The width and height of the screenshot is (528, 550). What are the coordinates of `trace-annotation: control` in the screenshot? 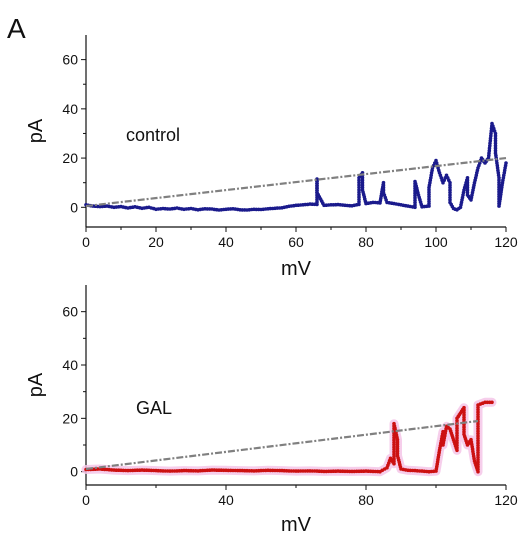 It's located at (153, 135).